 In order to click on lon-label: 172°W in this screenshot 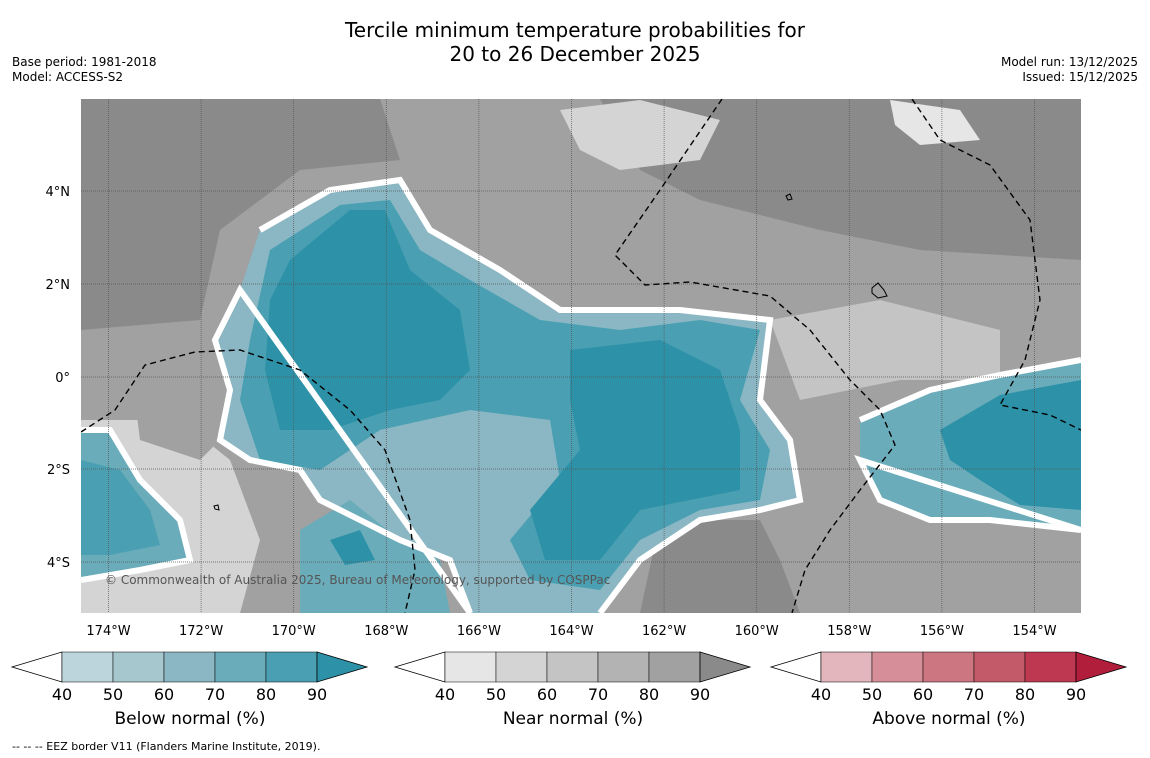, I will do `click(201, 631)`.